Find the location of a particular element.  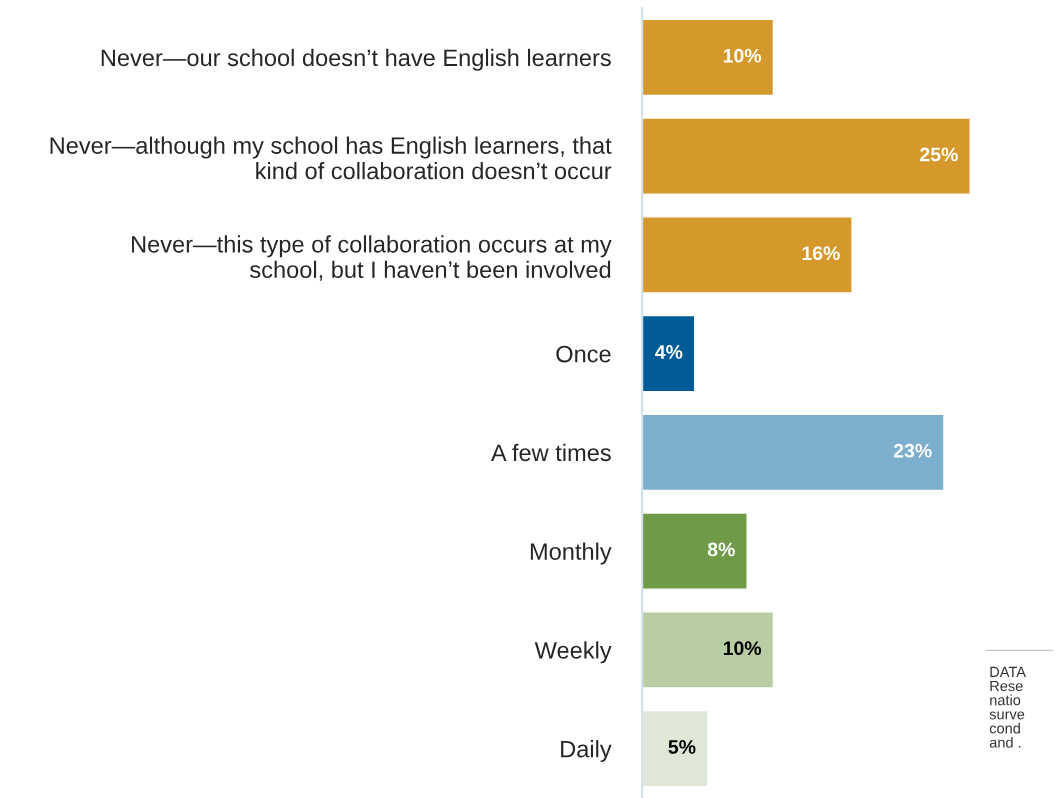

y-tick-label: Monthly is located at coordinates (571, 553).